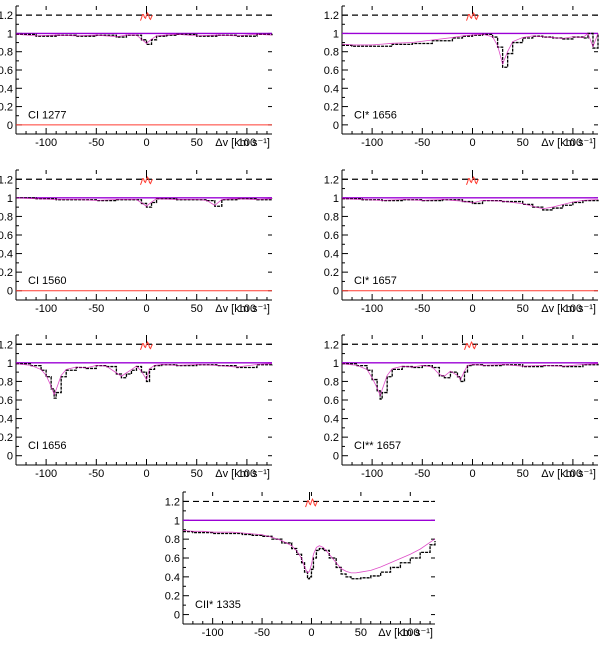  Describe the element at coordinates (375, 115) in the screenshot. I see `panel-label: CI* 1656` at that location.